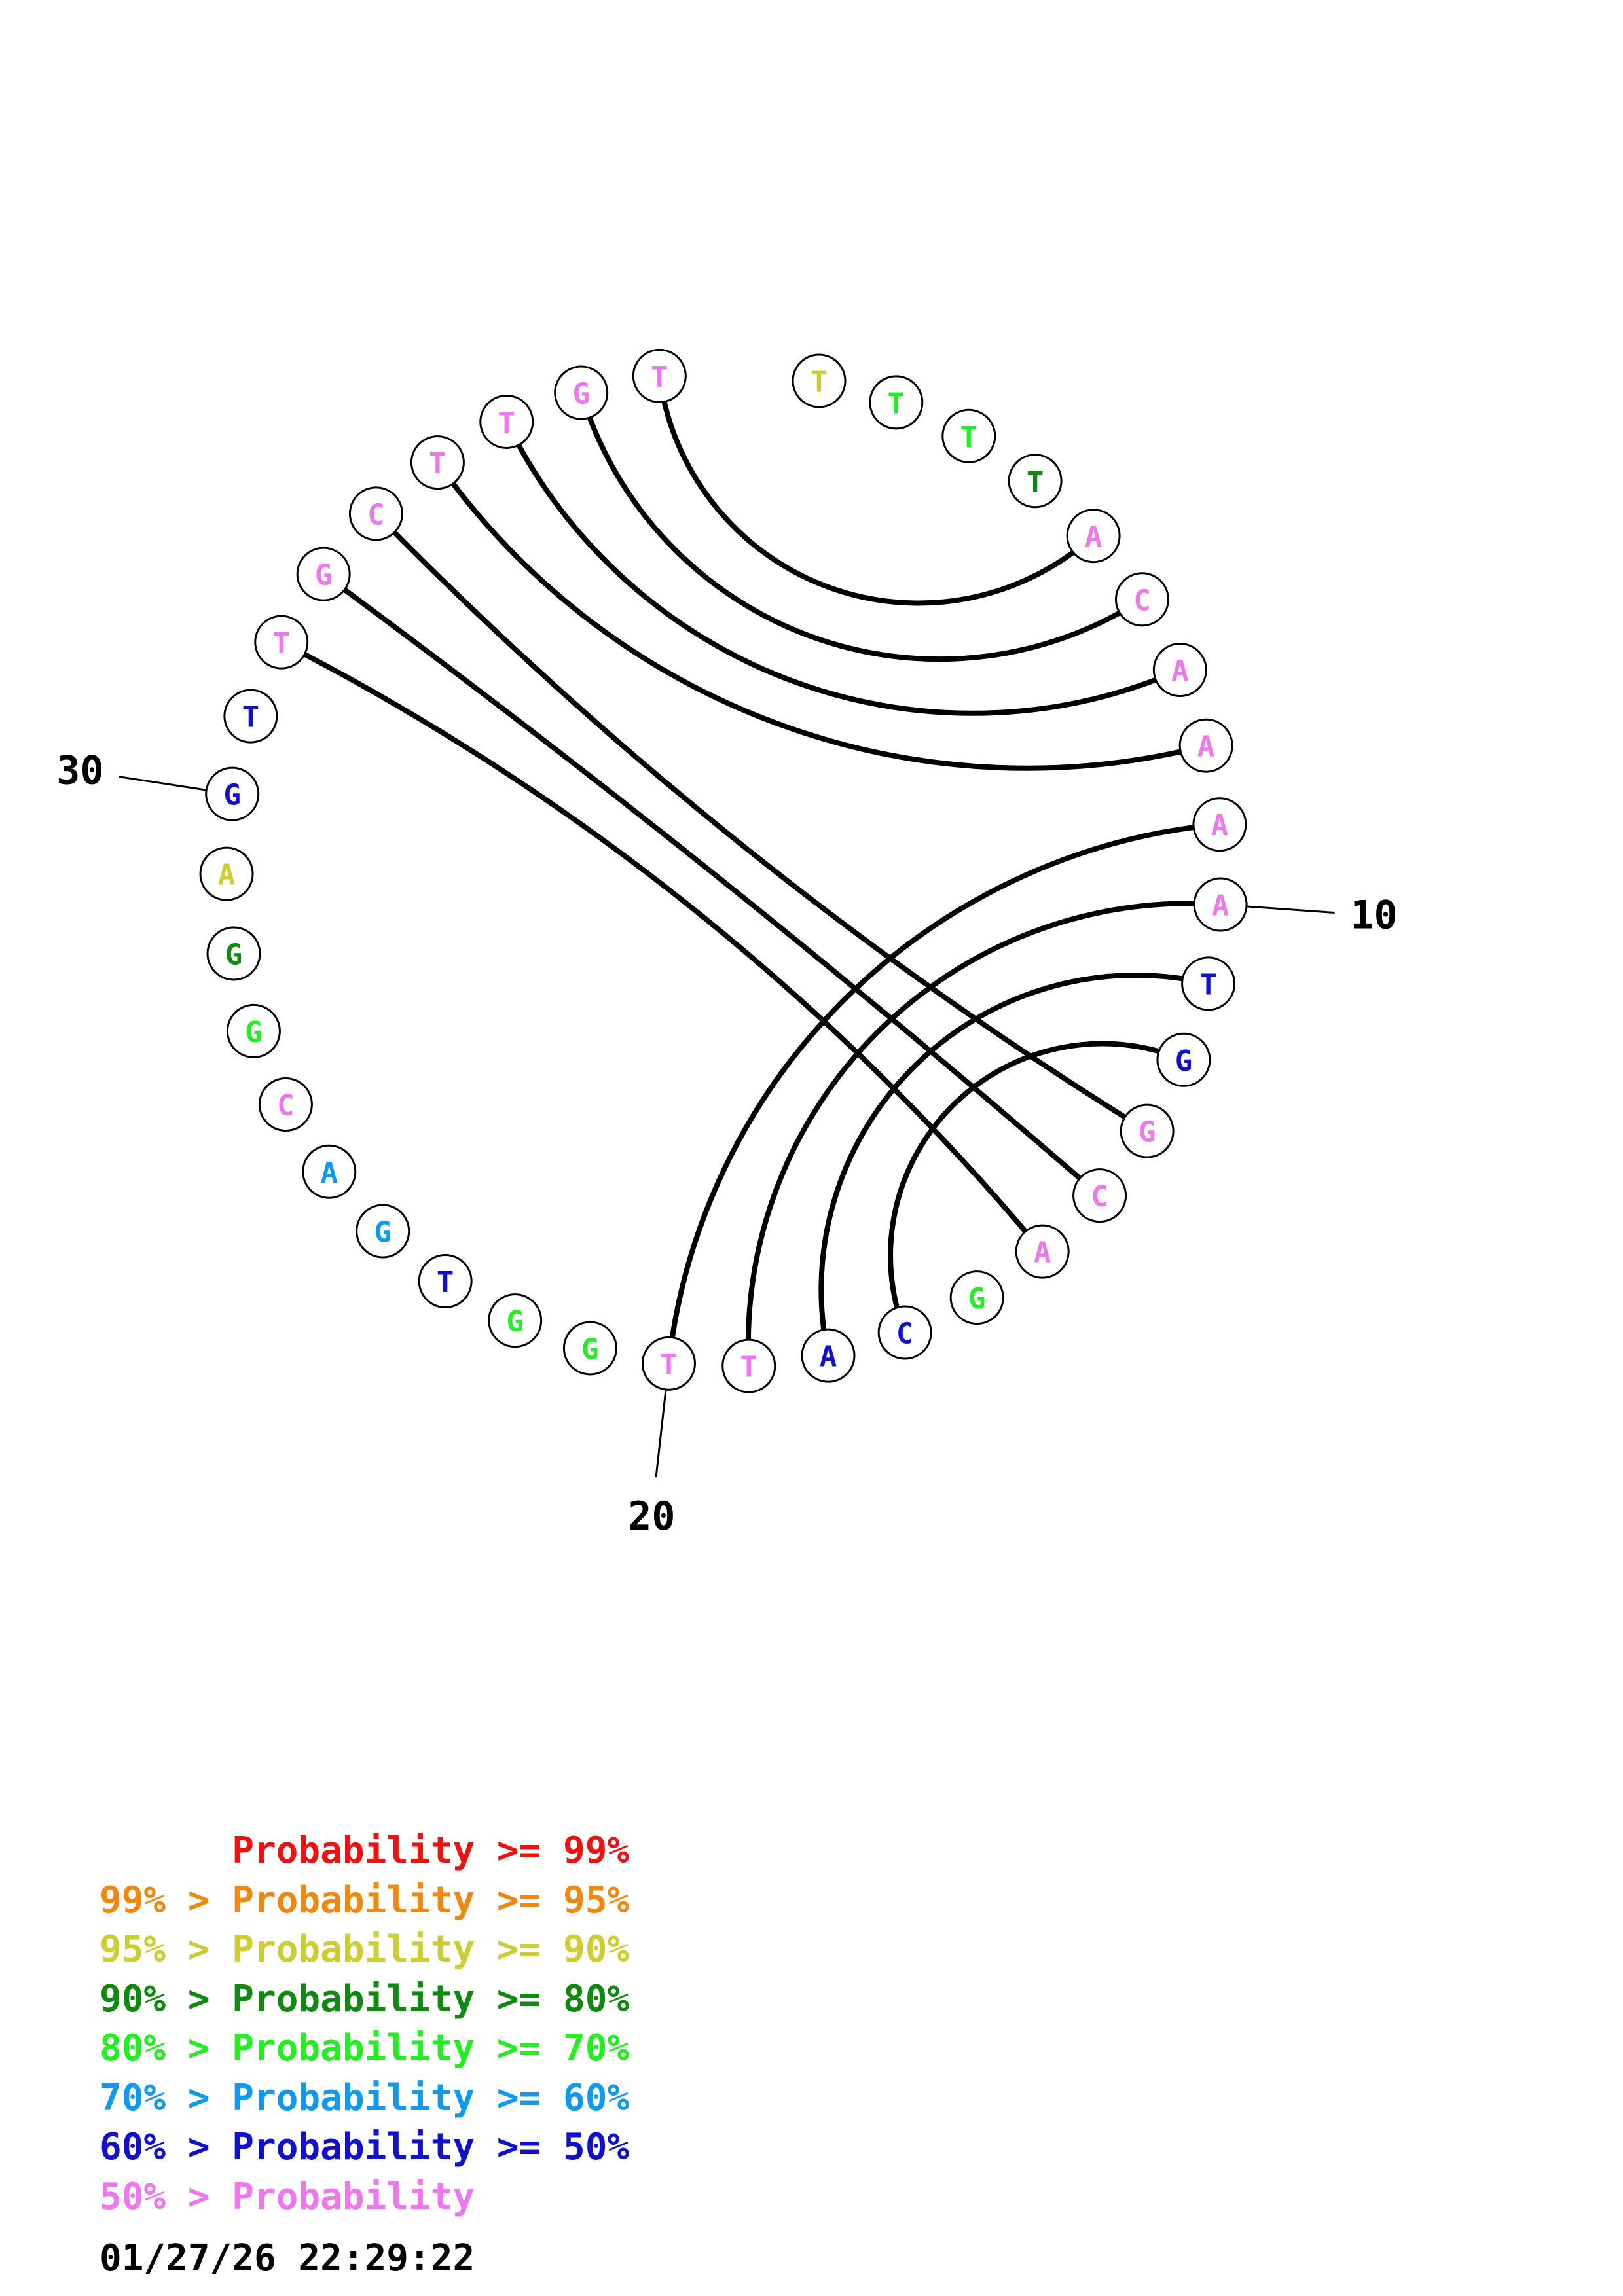 The width and height of the screenshot is (1623, 2296). I want to click on nucleotide-16: G, so click(976, 1297).